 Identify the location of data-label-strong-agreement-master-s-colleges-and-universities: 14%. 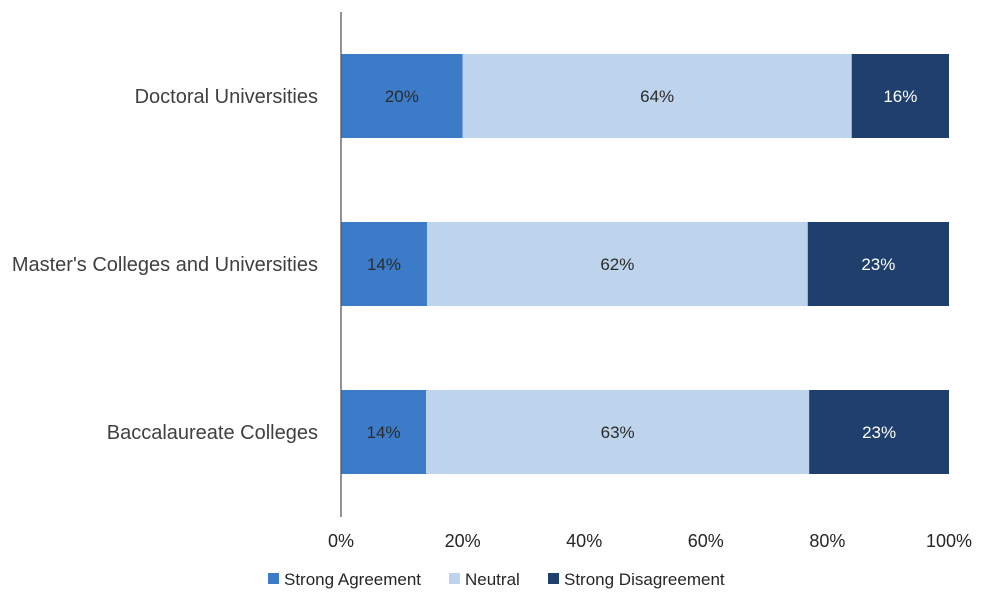
(384, 264).